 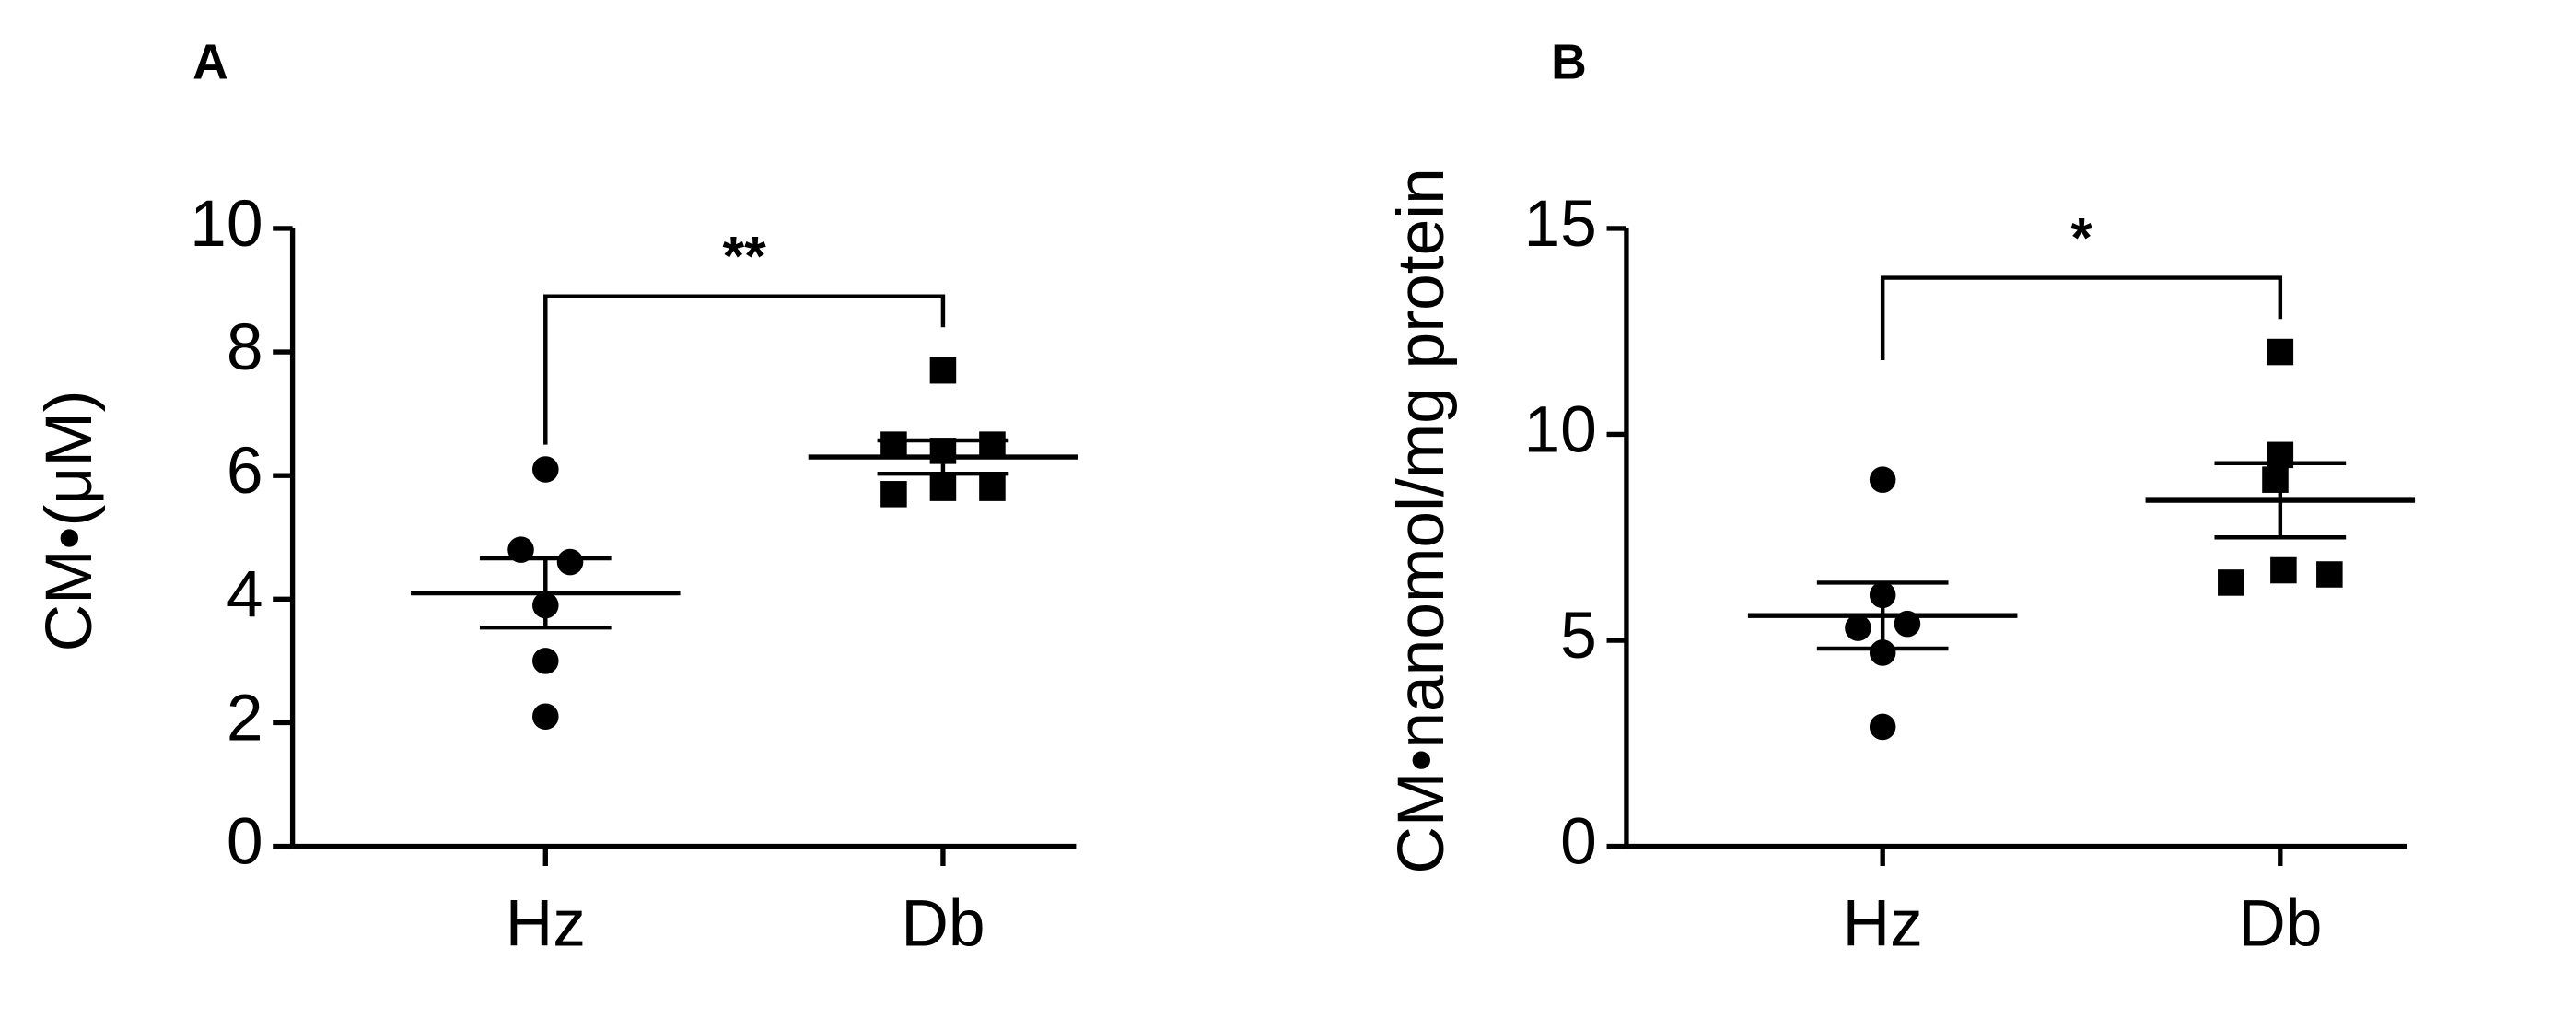 What do you see at coordinates (1421, 520) in the screenshot?
I see `y-axis-label: CM•nanomol/mg protein` at bounding box center [1421, 520].